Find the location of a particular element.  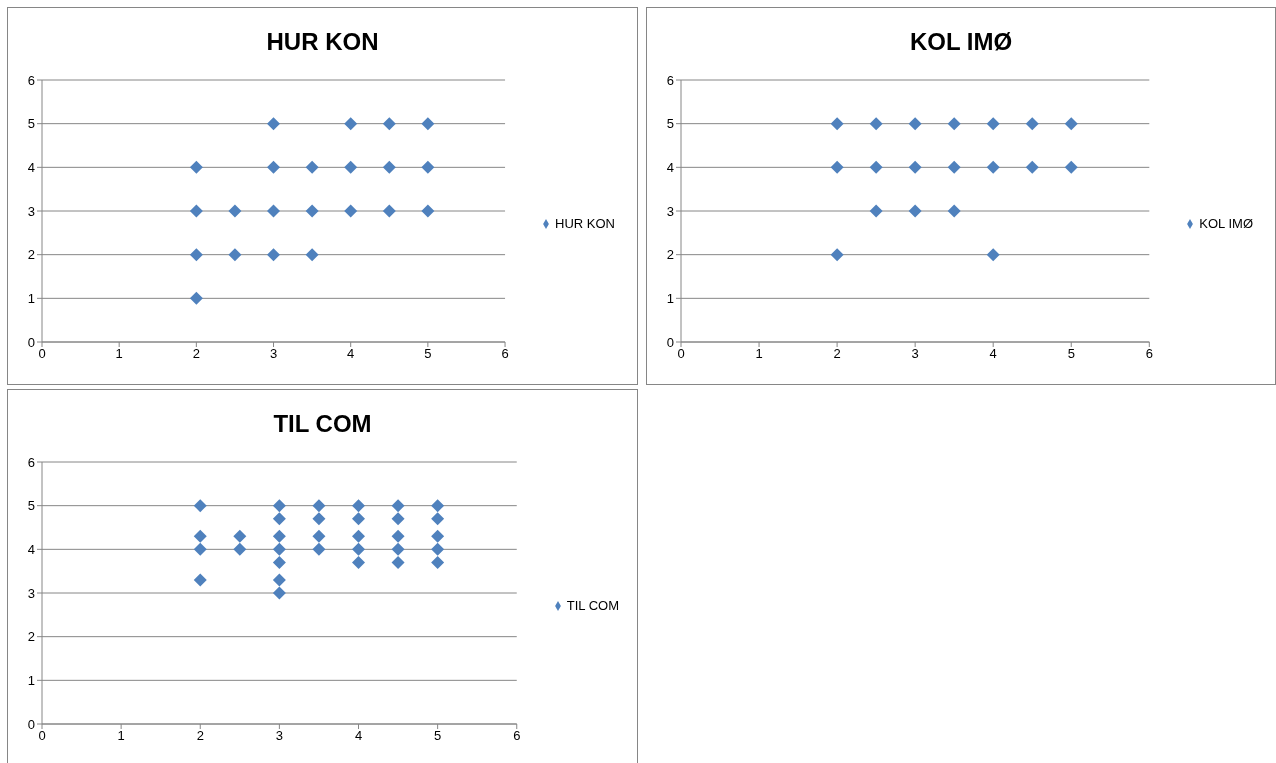

chart-title: KOL IMØ is located at coordinates (961, 42).